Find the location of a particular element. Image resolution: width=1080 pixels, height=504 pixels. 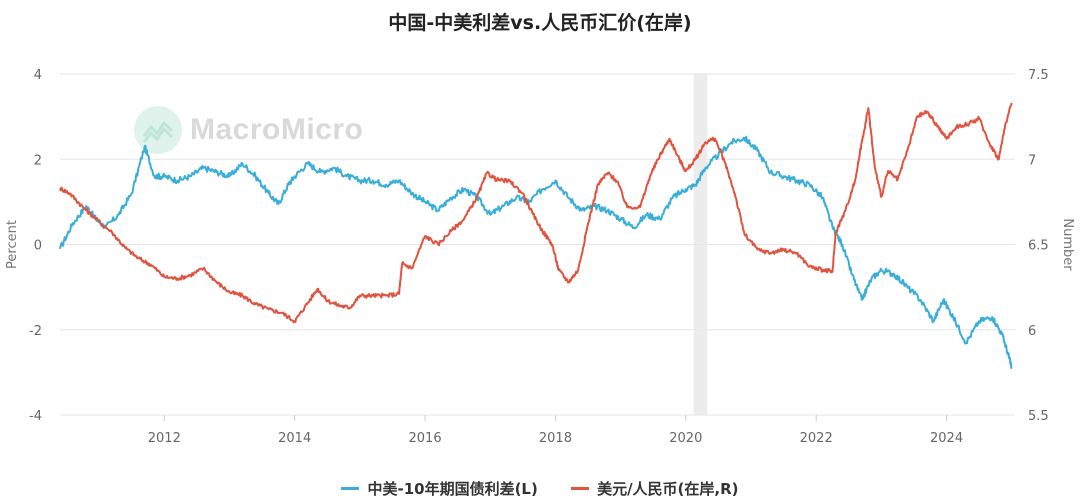

right-tick-label: 6.5 is located at coordinates (1038, 246).